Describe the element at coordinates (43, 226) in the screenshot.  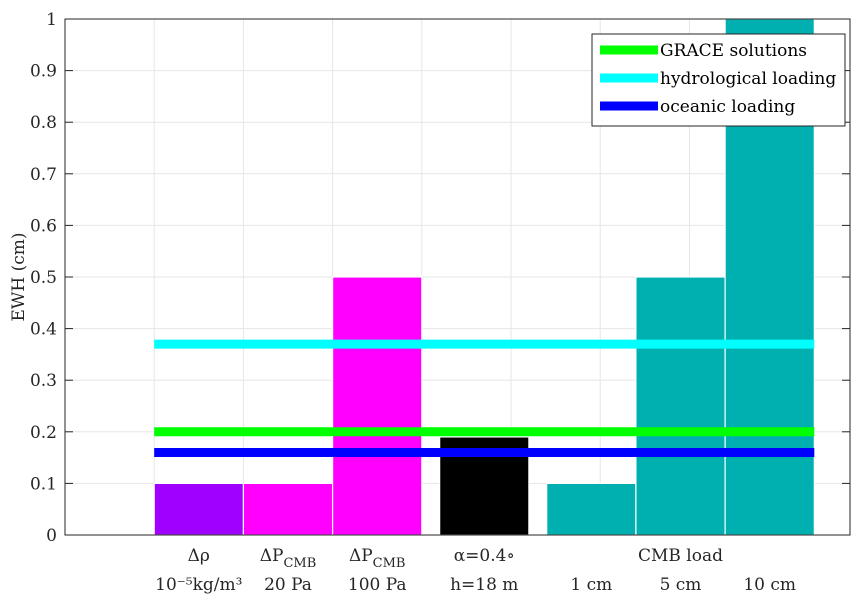
I see `y-tick-label: 0.6` at that location.